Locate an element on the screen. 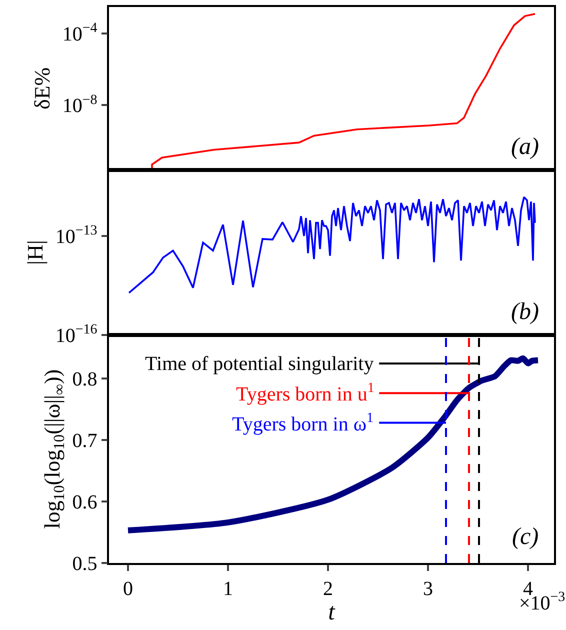 Image resolution: width=566 pixels, height=630 pixels. annotation: (a) is located at coordinates (525, 147).